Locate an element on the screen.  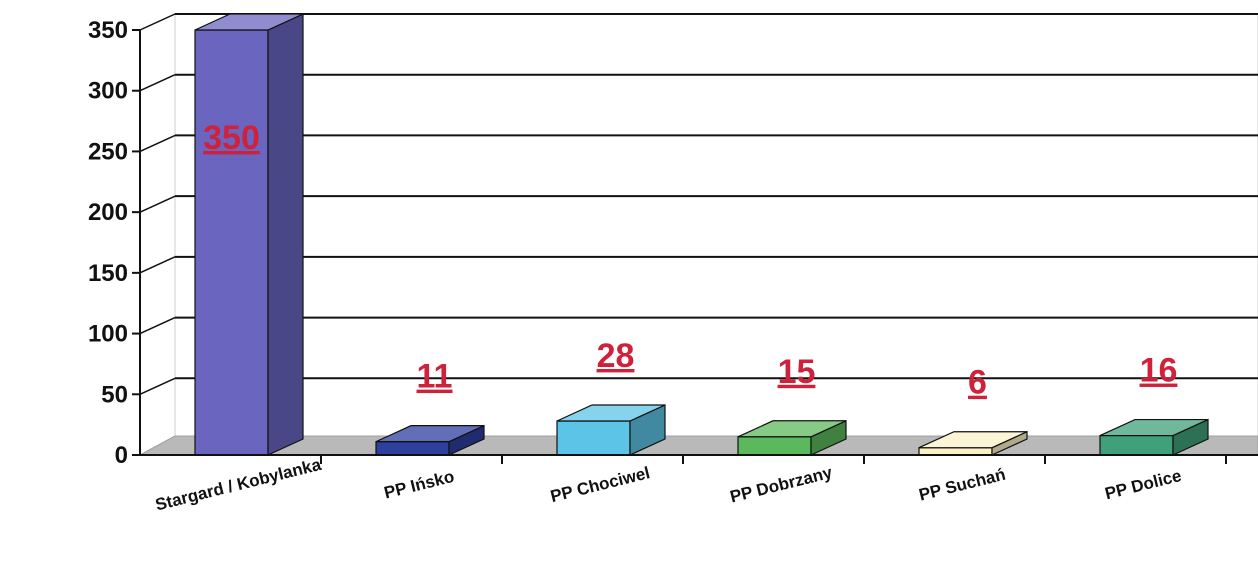
y-tick-label: 200 is located at coordinates (108, 212).